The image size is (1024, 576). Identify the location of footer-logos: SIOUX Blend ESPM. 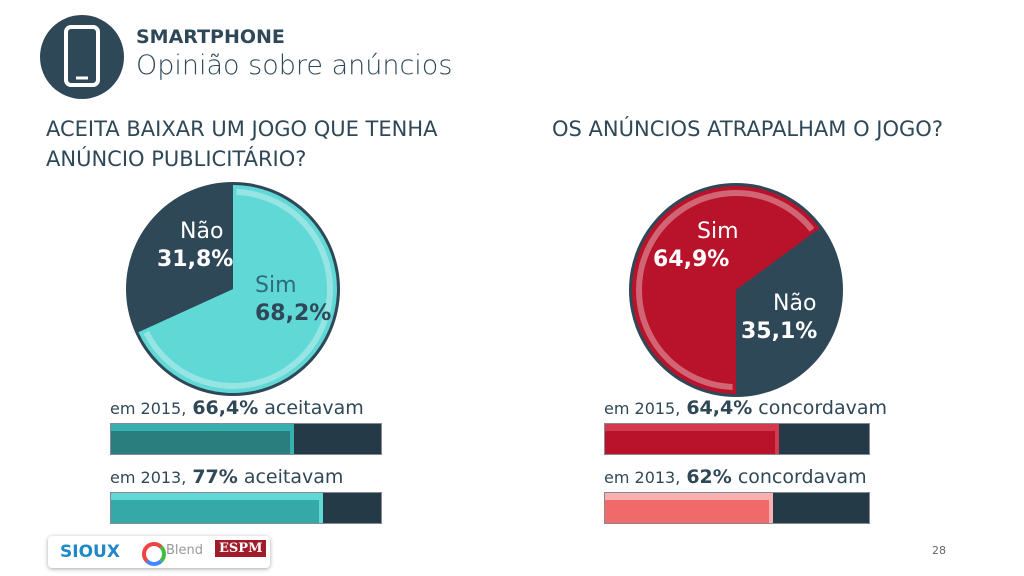
(159, 552).